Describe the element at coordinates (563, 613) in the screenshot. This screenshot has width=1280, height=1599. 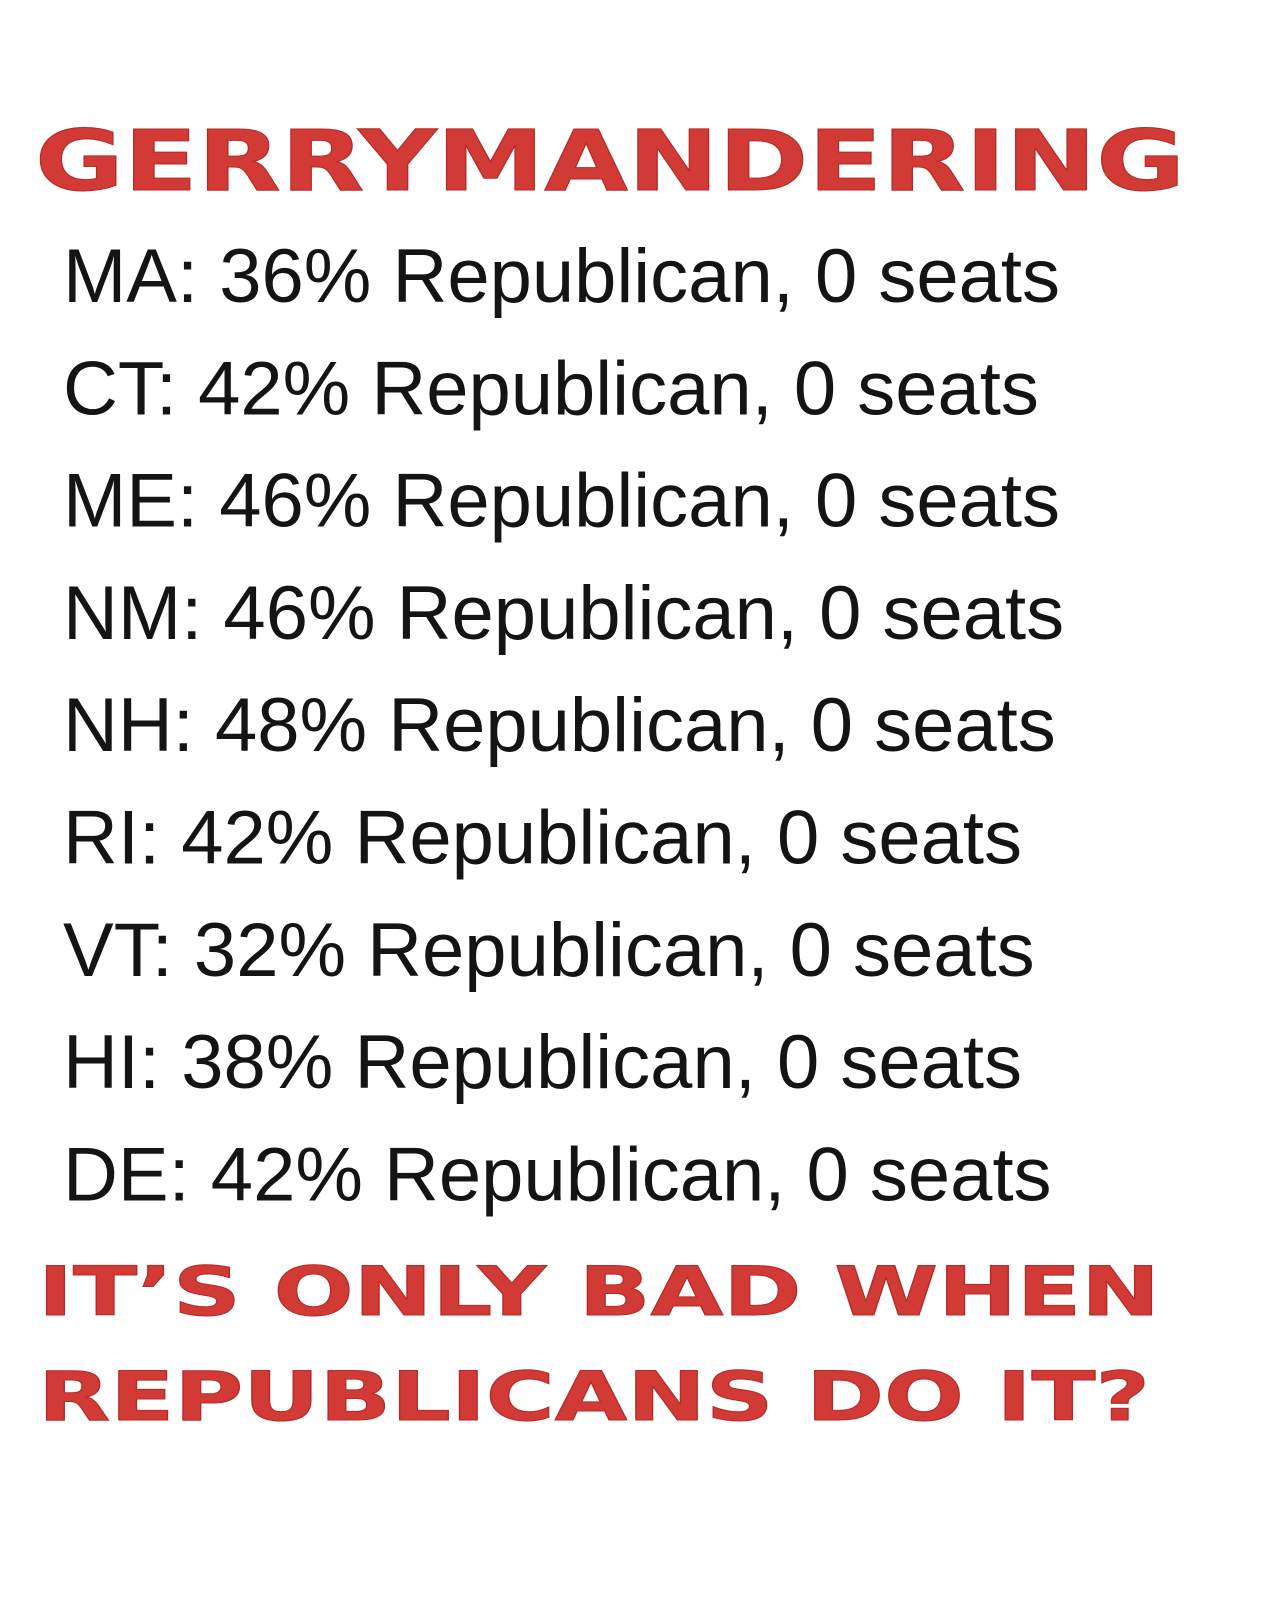
I see `state-row: NM: 46% Republican, 0 seats` at that location.